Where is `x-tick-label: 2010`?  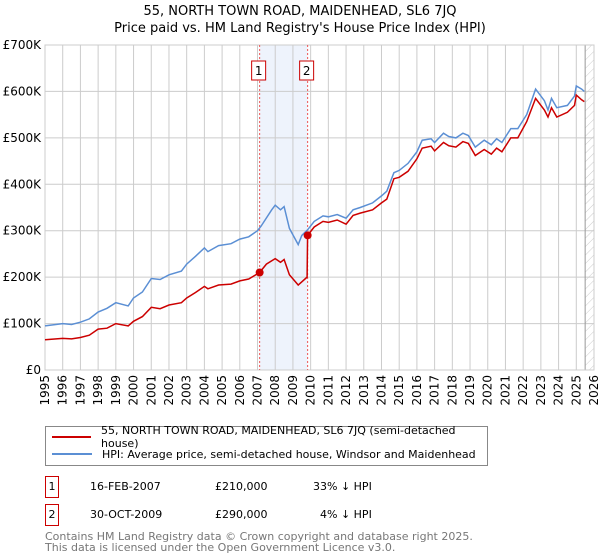
x-tick-label: 2010 is located at coordinates (311, 390).